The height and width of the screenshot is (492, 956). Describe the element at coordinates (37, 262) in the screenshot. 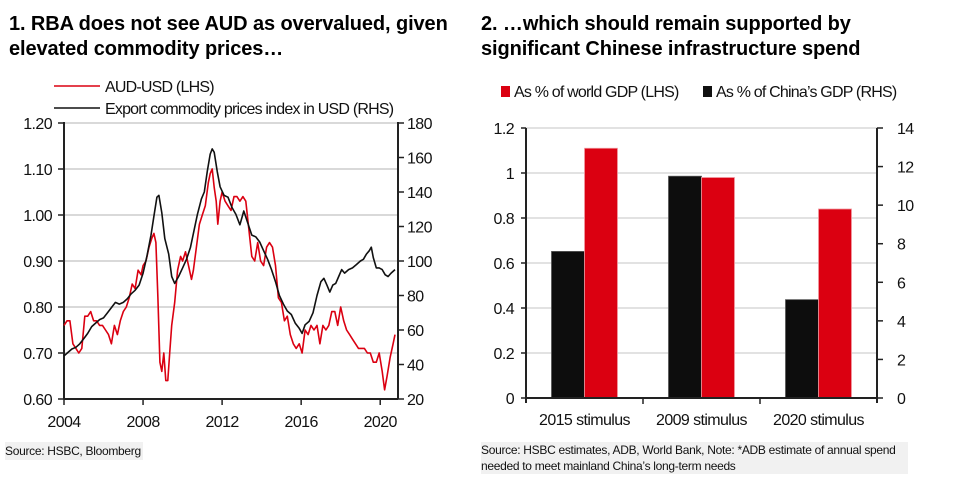

I see `y-left-tick-label: 0.90` at that location.